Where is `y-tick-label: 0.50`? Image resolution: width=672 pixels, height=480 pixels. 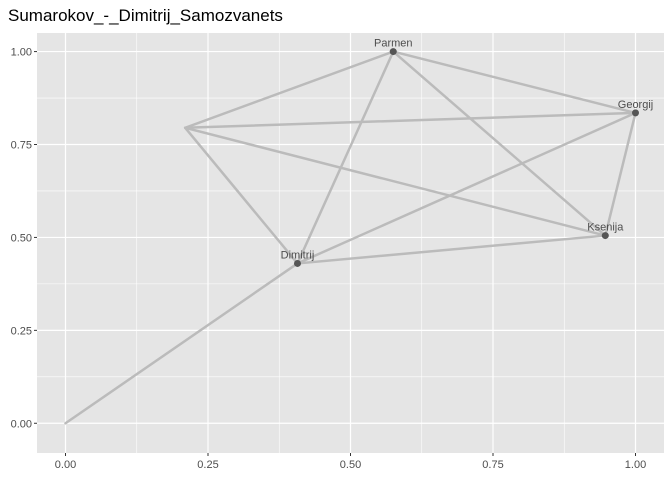
y-tick-label: 0.50 is located at coordinates (21, 238).